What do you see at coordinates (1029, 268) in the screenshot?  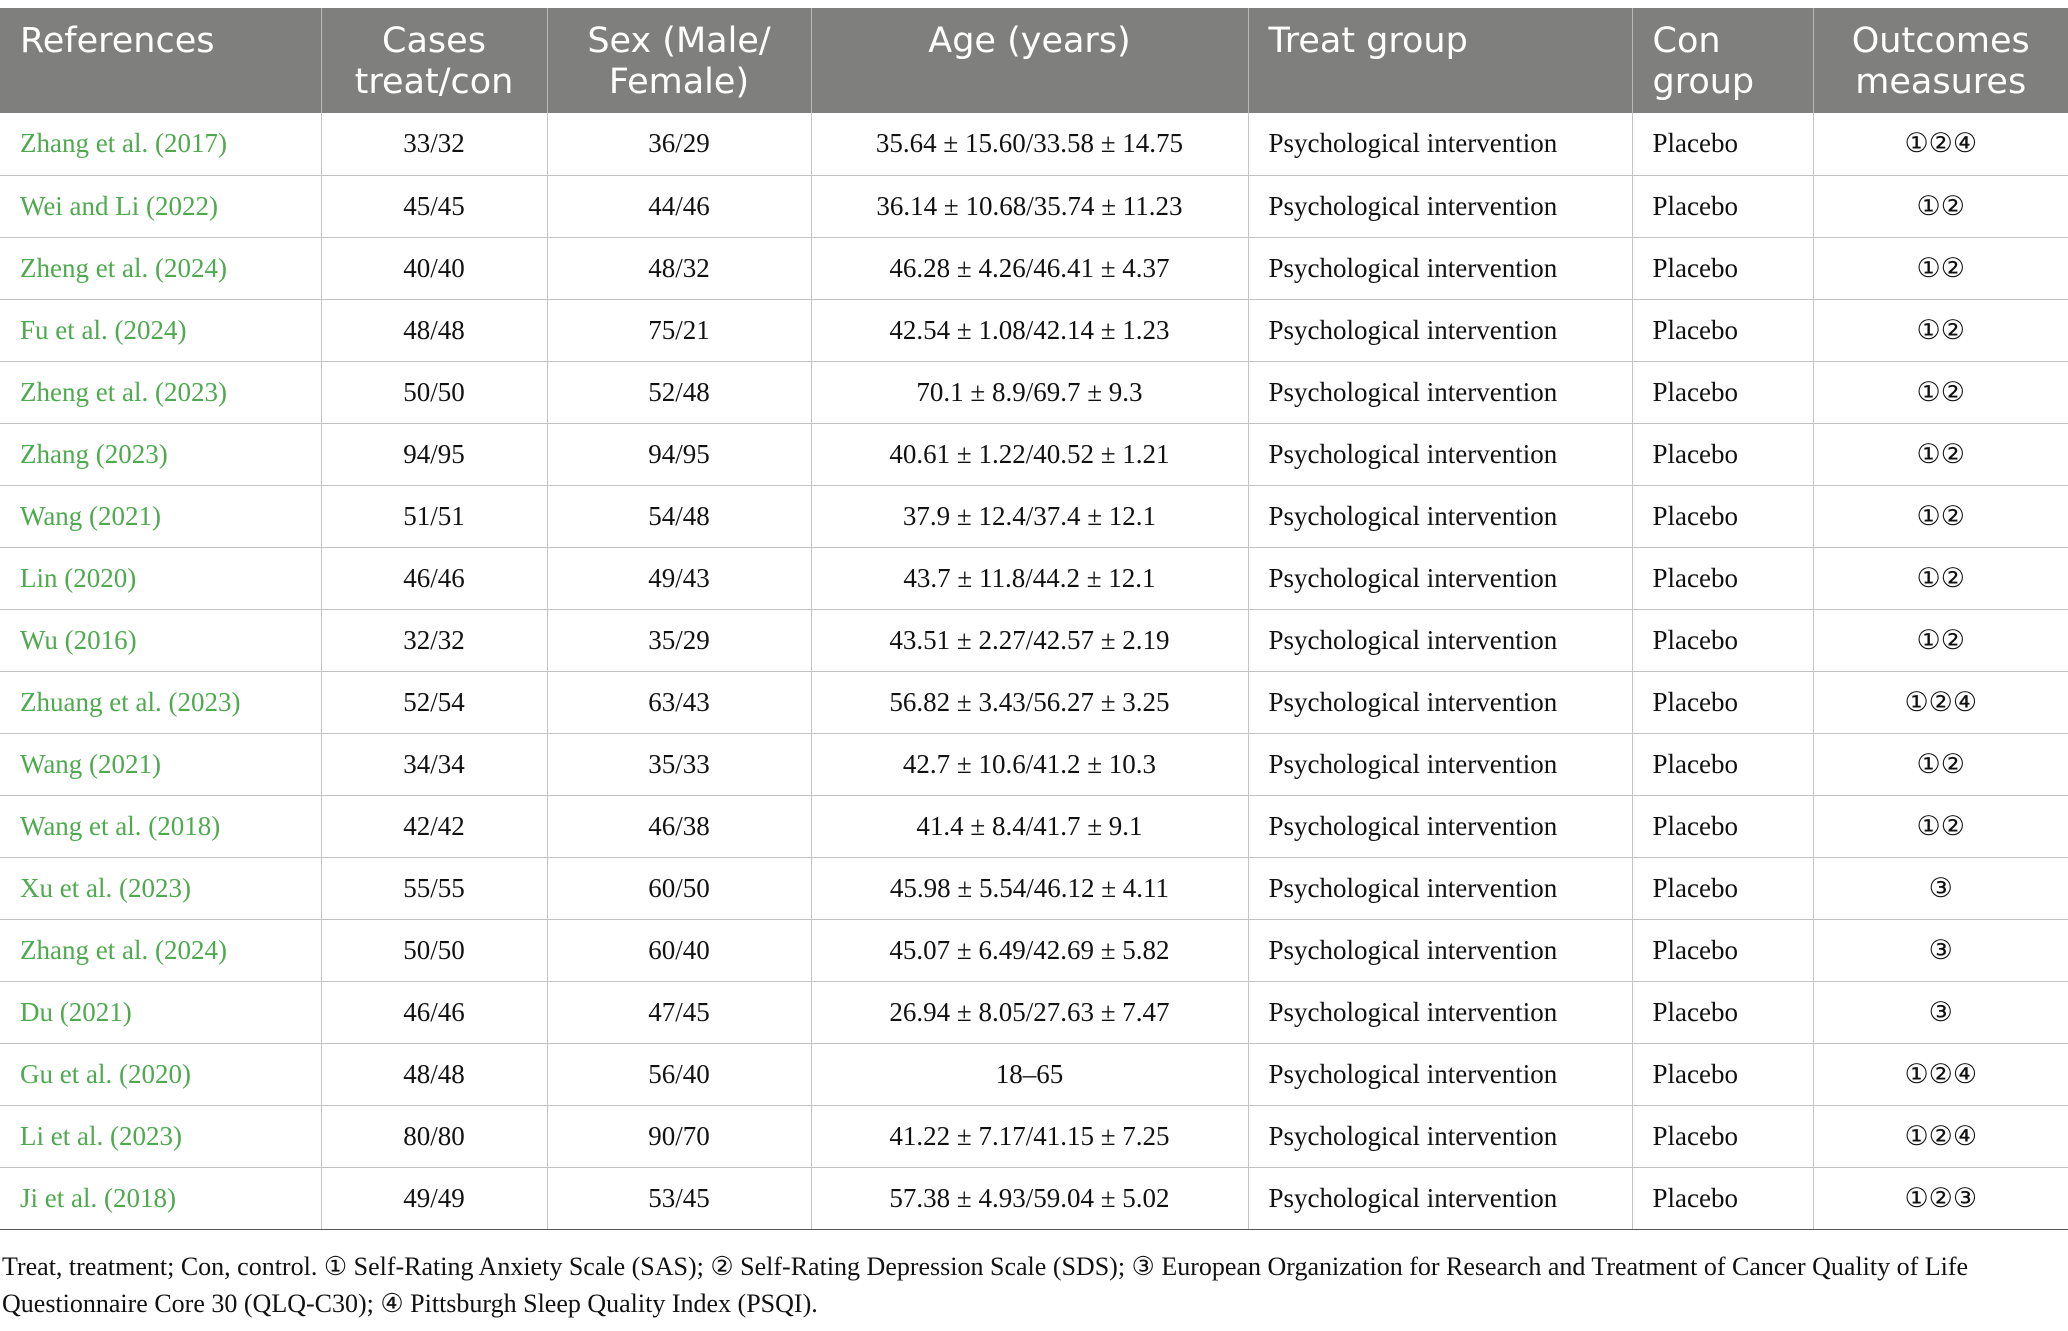 I see `age-cell: 46.28 ± 4.26/46.41 ± 4.37` at bounding box center [1029, 268].